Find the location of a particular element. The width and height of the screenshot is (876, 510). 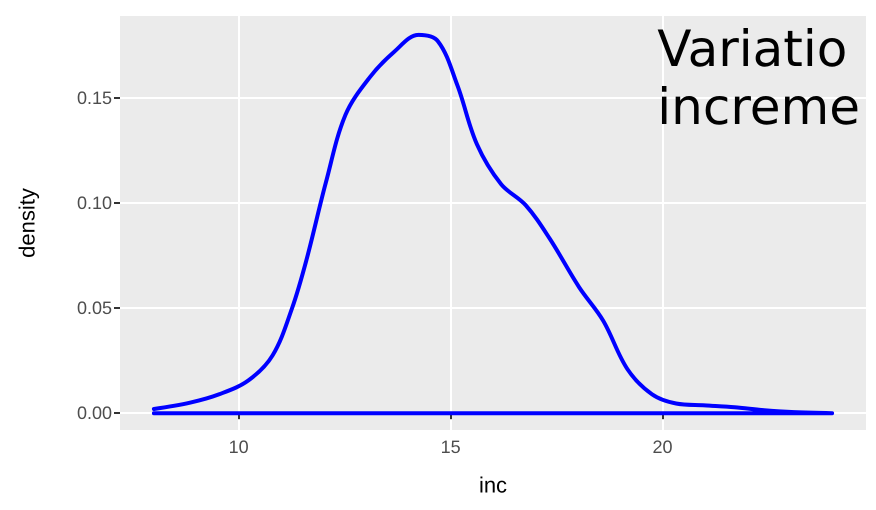

y-tick-label: 0.05 is located at coordinates (94, 308).